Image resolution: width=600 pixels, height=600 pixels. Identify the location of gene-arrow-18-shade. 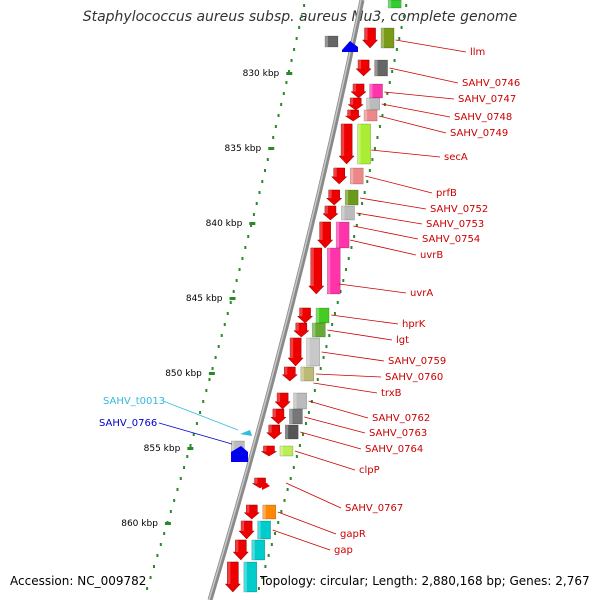
(270, 429).